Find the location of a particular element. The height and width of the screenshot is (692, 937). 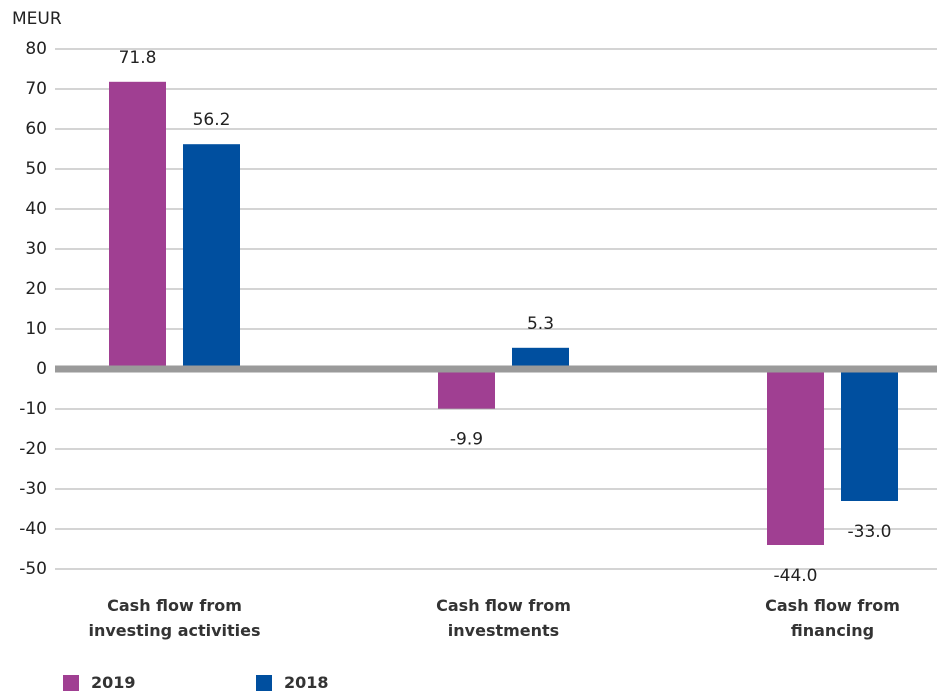

x-tick-label: Cash flow from financing is located at coordinates (832, 618).